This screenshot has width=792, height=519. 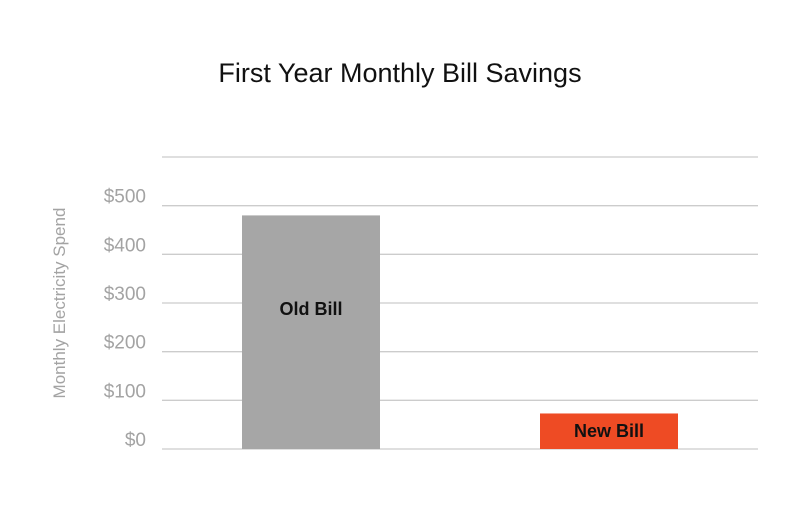 I want to click on y-tick-label: $200, so click(x=125, y=343).